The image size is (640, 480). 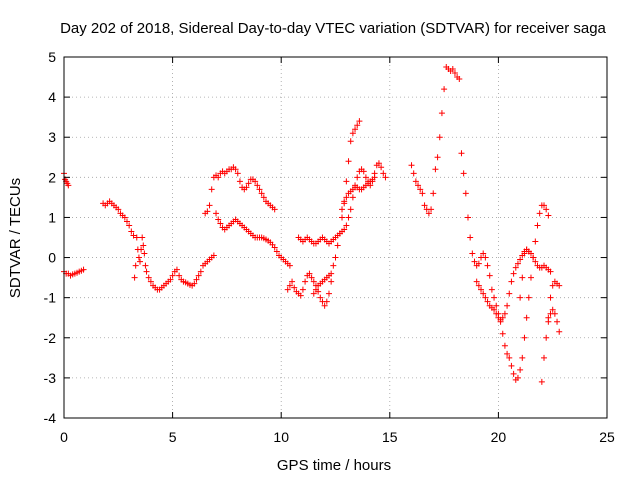 What do you see at coordinates (499, 437) in the screenshot?
I see `x-tick-label: 20` at bounding box center [499, 437].